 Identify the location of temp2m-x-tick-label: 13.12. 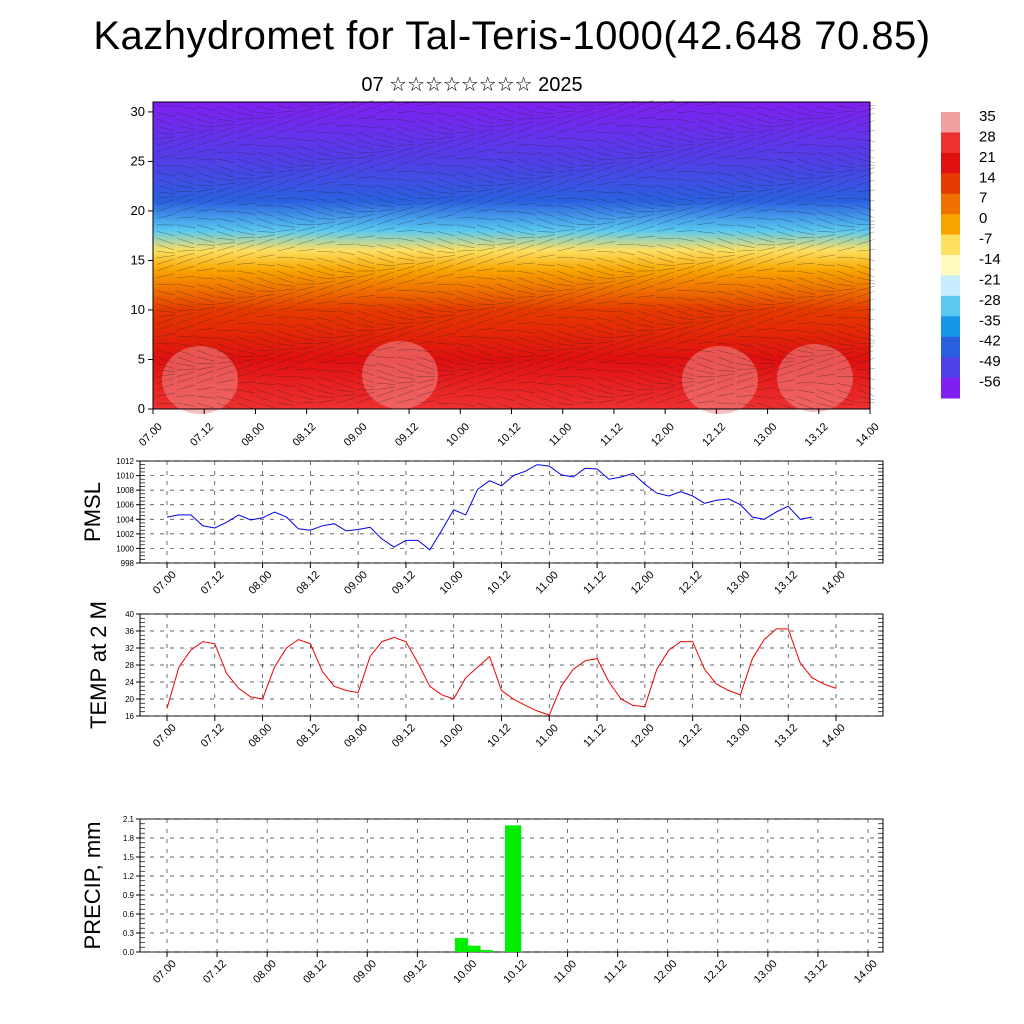
(786, 736).